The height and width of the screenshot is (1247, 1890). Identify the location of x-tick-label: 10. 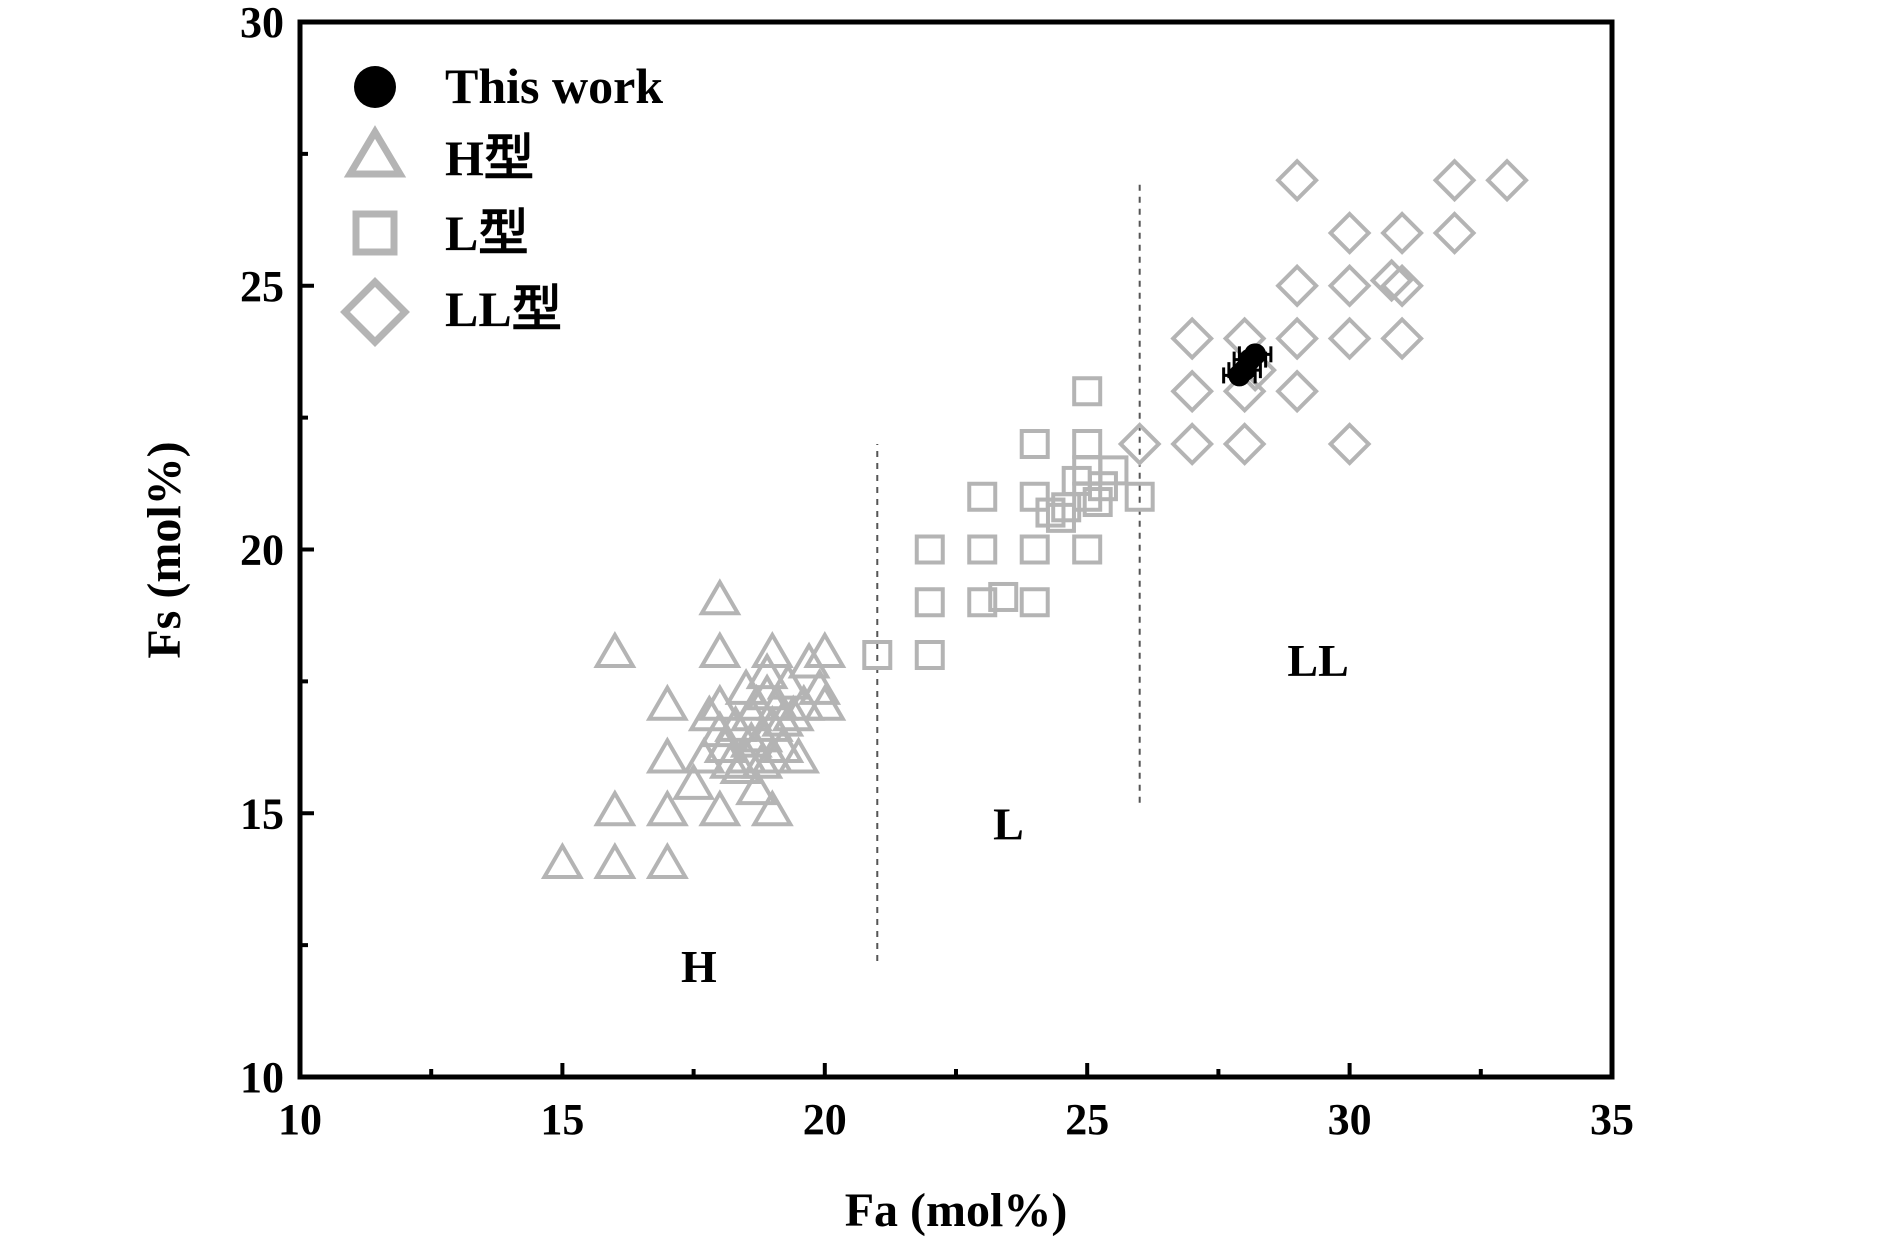
(300, 1119).